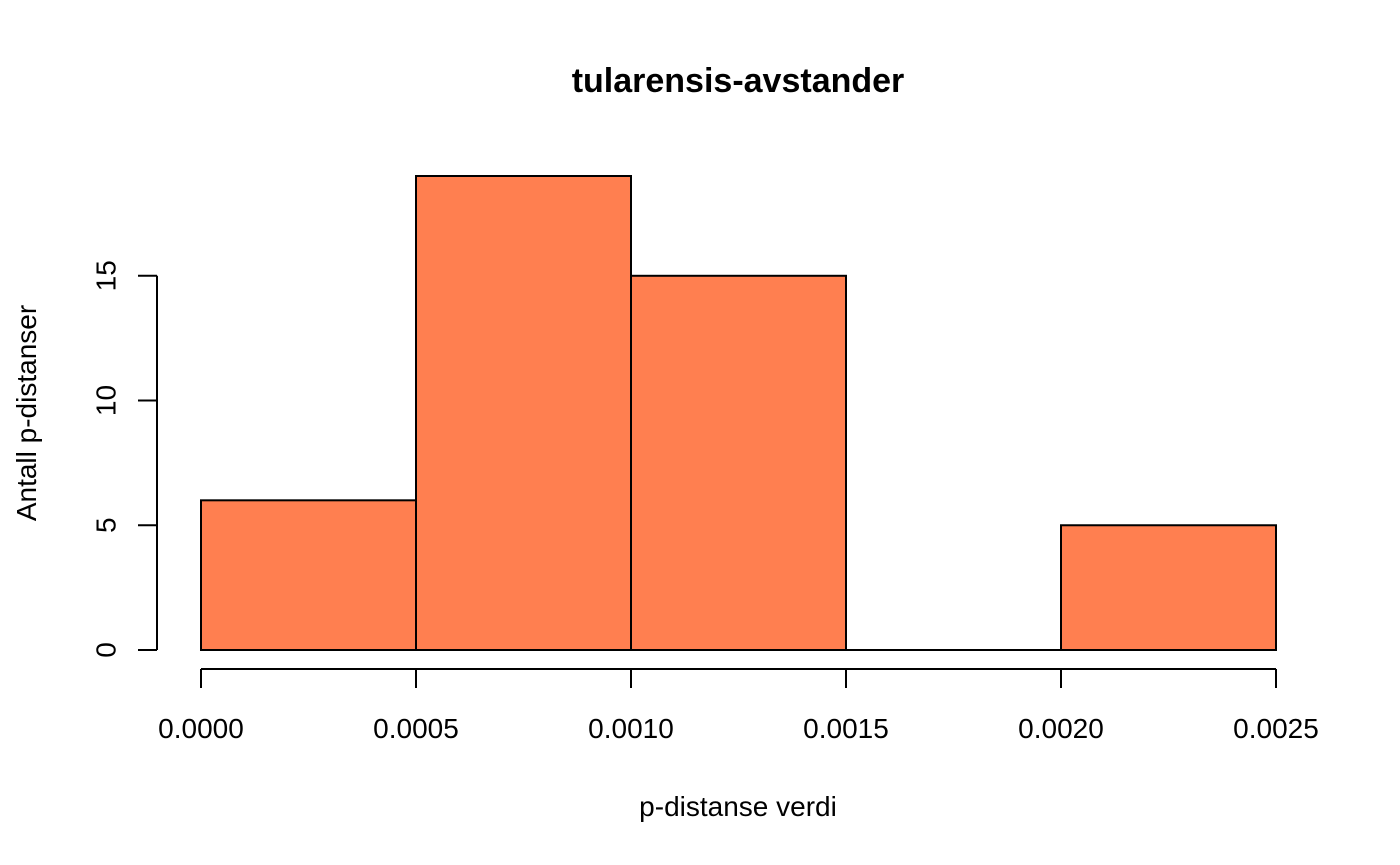 The image size is (1400, 865). What do you see at coordinates (846, 728) in the screenshot?
I see `x-tick-label-3: 0.0015` at bounding box center [846, 728].